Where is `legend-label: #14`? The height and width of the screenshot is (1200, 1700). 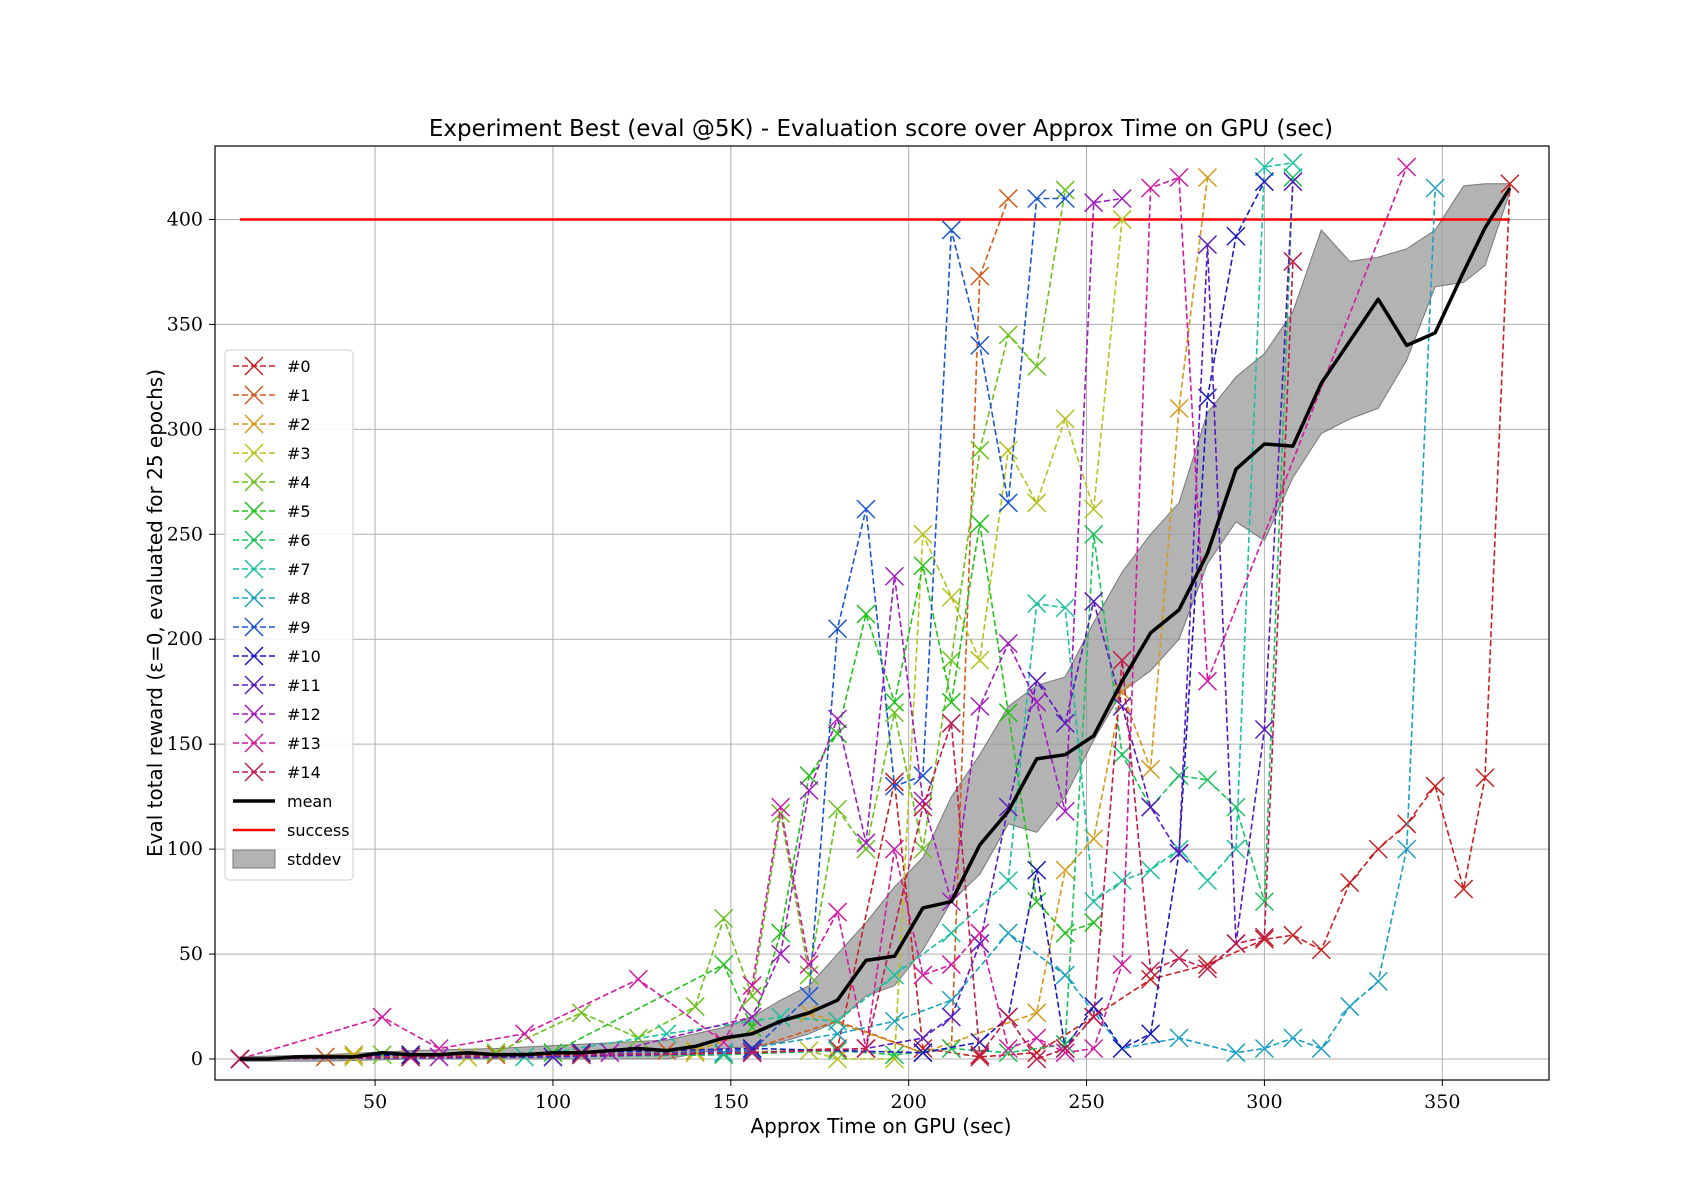
legend-label: #14 is located at coordinates (304, 772).